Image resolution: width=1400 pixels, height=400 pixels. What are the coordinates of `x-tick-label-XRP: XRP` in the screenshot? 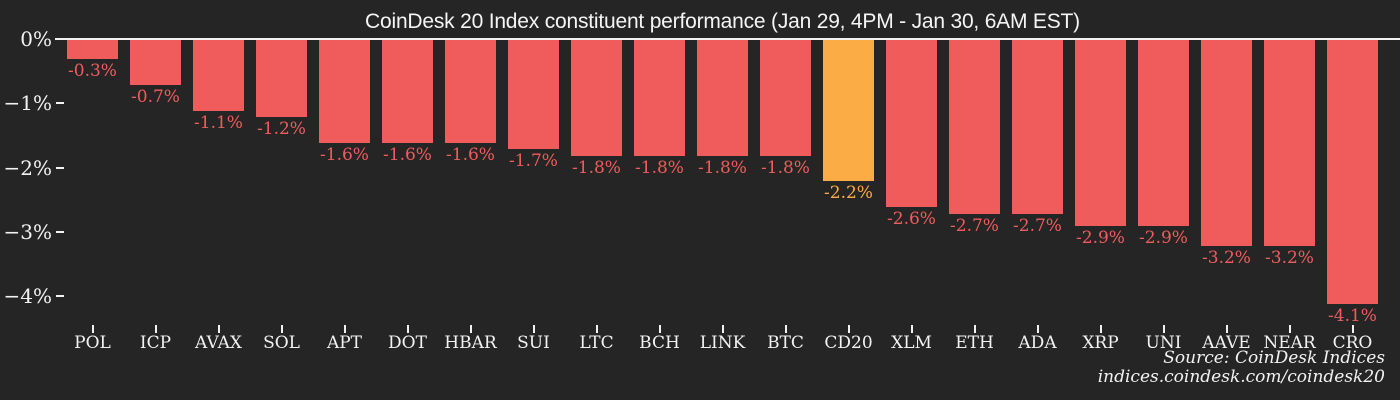 It's located at (1100, 343).